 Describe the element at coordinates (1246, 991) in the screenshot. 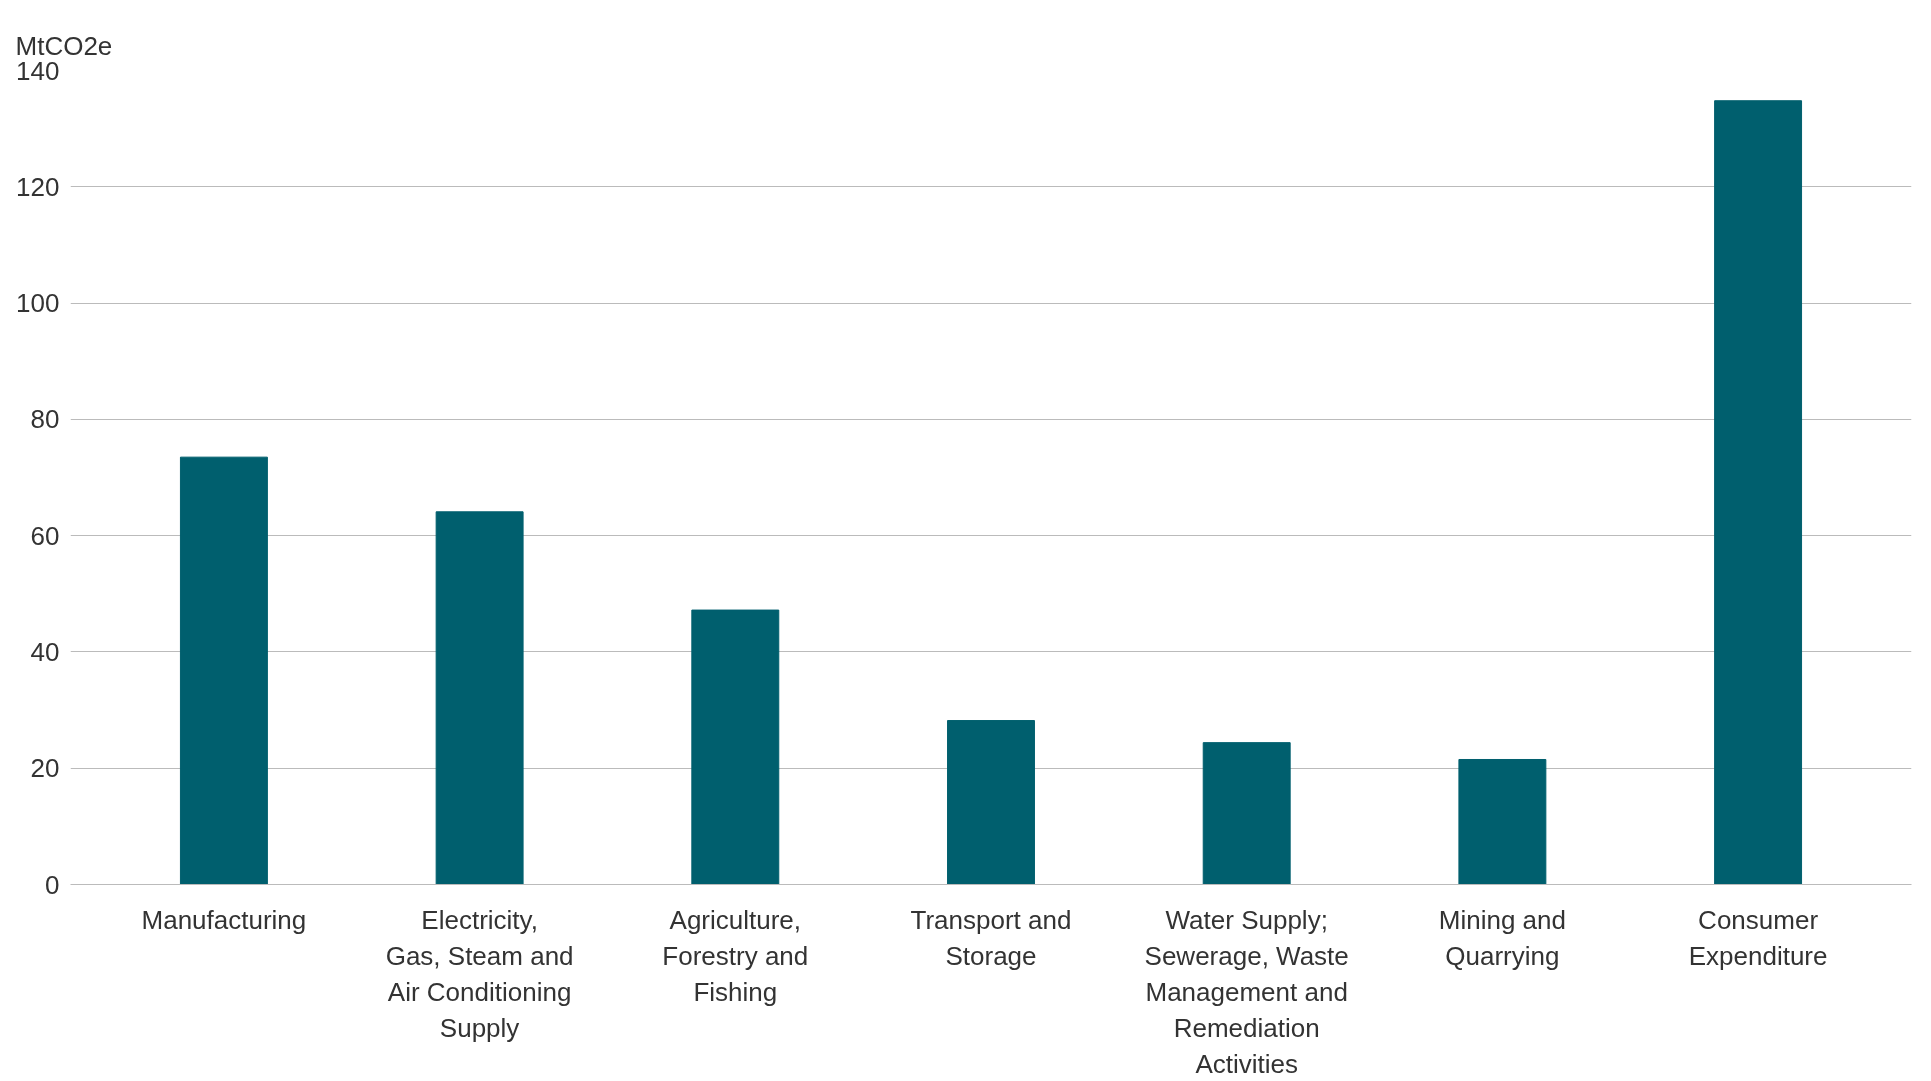

I see `x-tick-label: Water Supply; Sewerage, Waste Management and Remediation Activities` at that location.